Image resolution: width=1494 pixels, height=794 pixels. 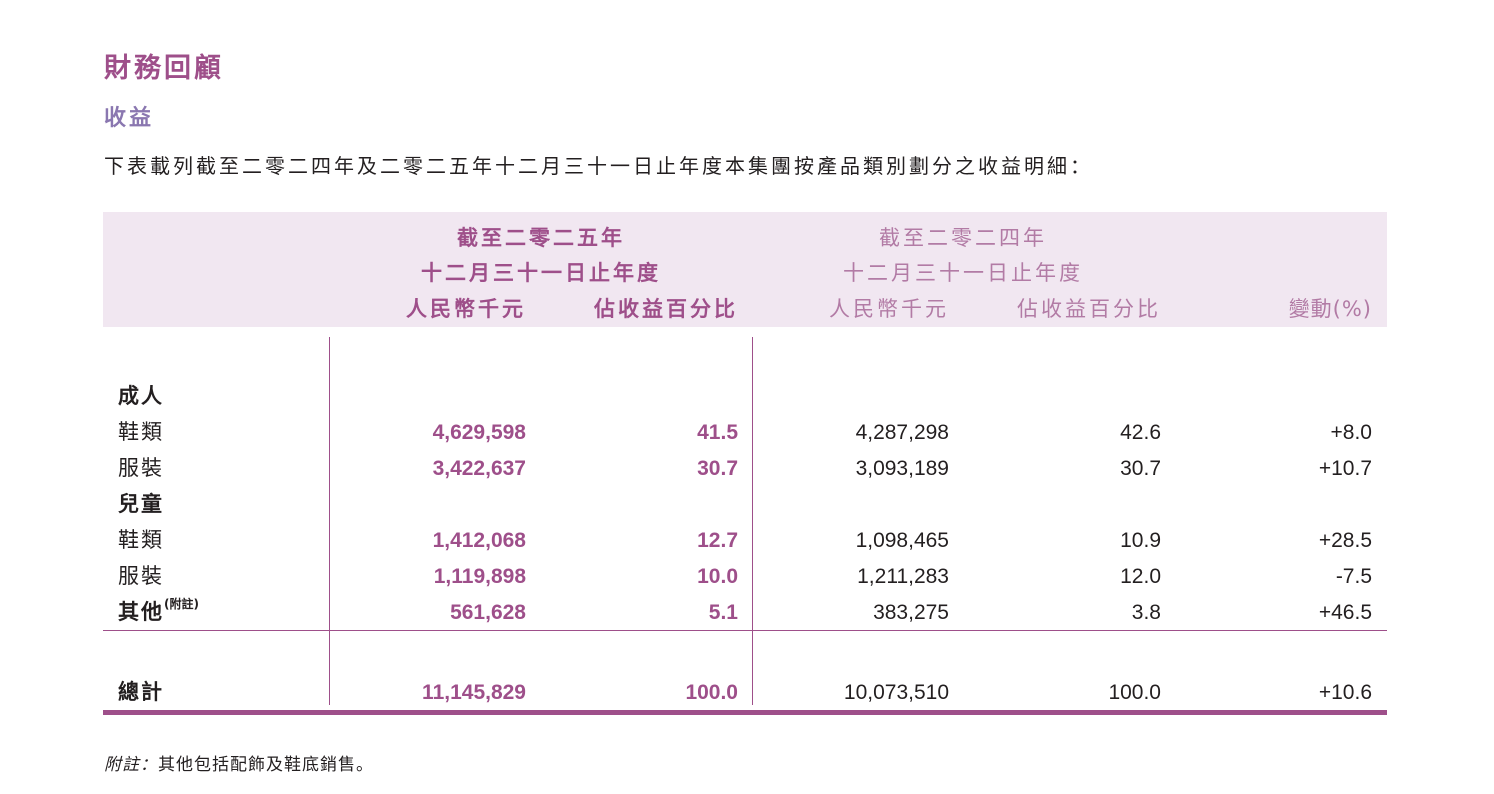 What do you see at coordinates (141, 396) in the screenshot?
I see `category-label-adult: 成人` at bounding box center [141, 396].